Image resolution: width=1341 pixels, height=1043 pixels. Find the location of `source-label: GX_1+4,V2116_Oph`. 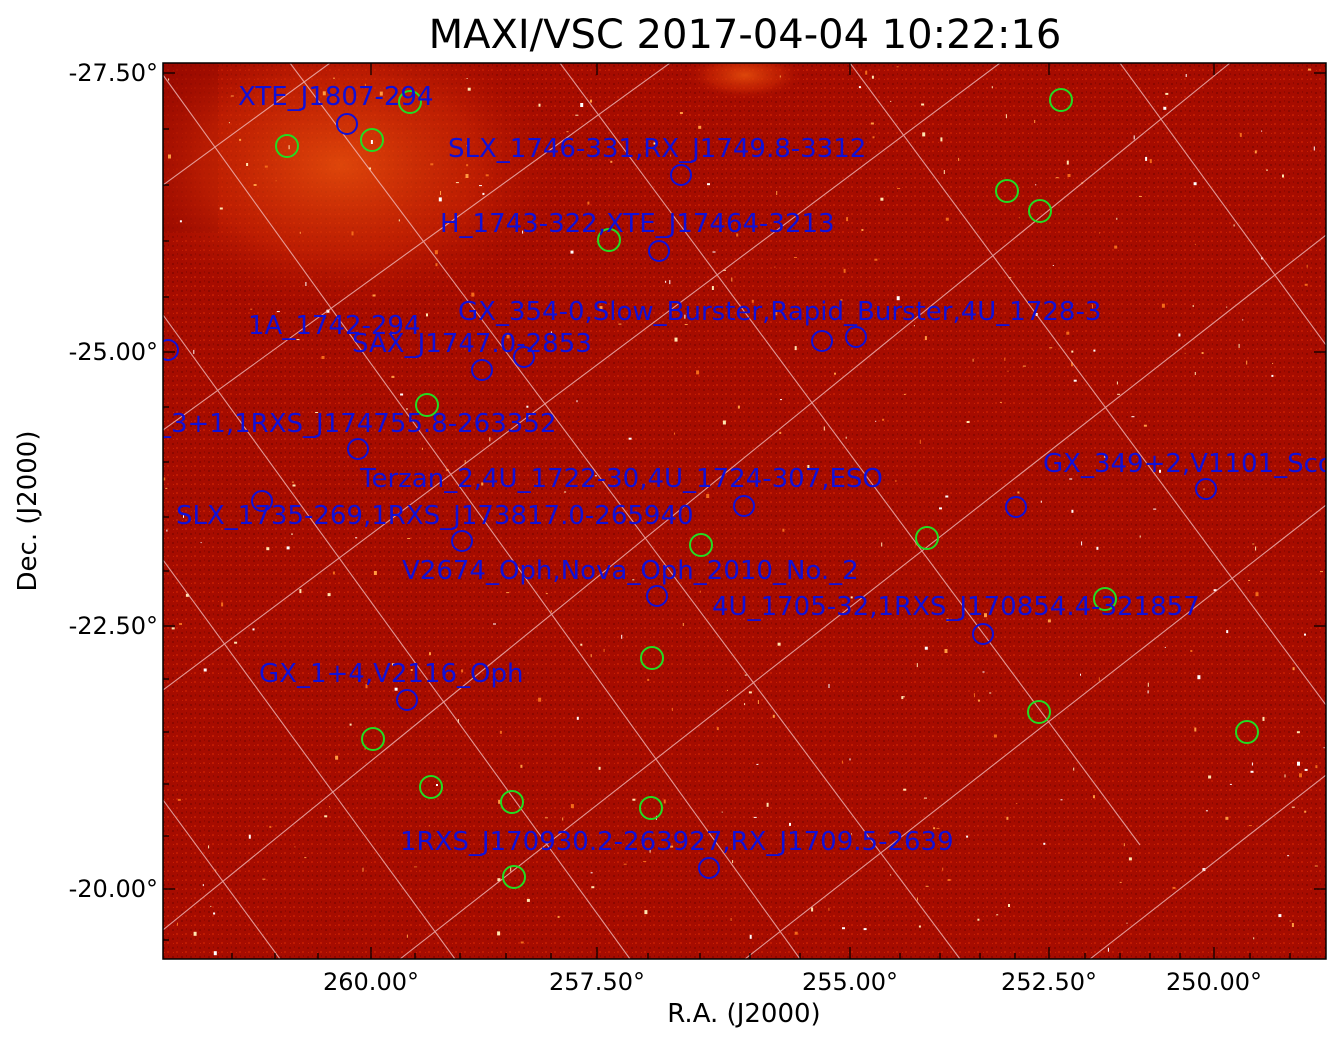

source-label: GX_1+4,V2116_Oph is located at coordinates (391, 674).